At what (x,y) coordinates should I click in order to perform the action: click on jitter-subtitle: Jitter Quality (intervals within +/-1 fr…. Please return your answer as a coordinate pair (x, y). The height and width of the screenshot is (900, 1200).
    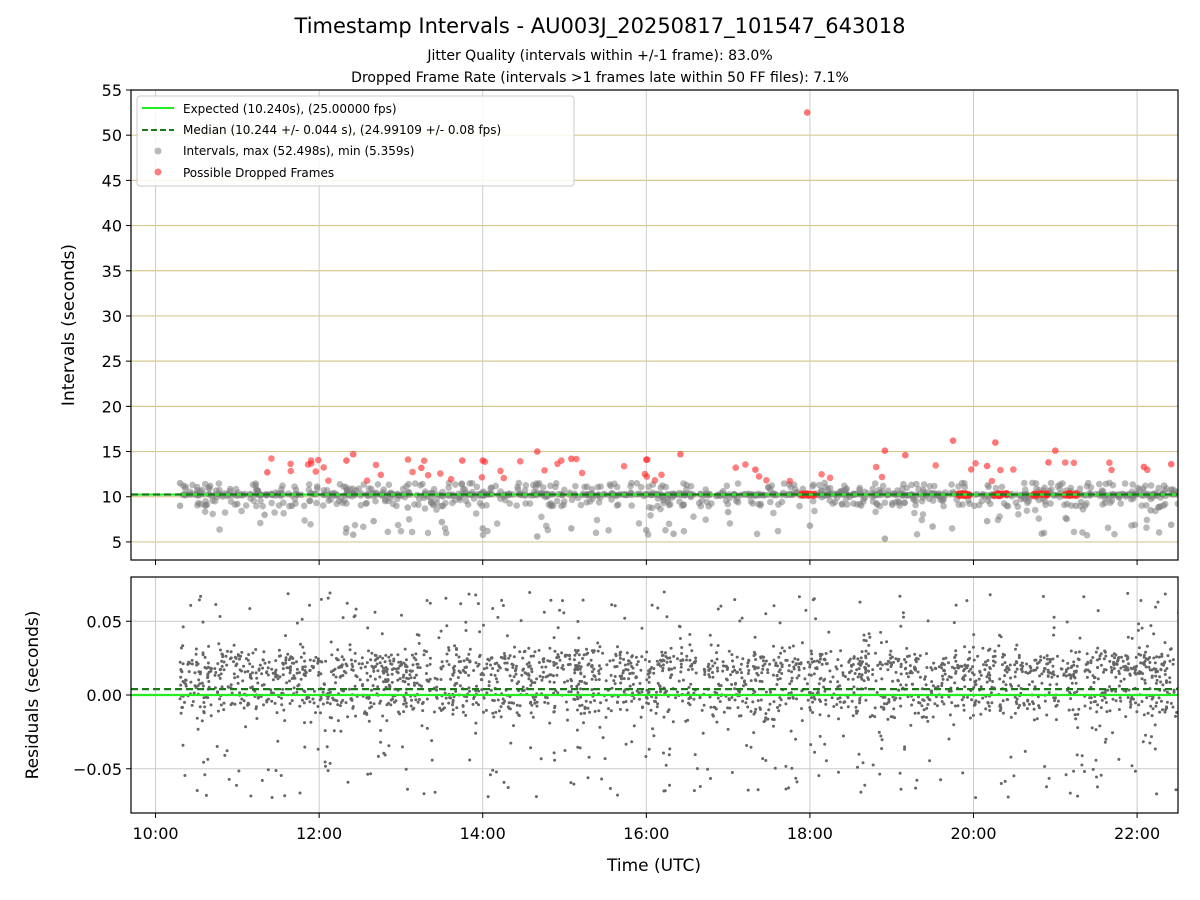
    Looking at the image, I should click on (600, 56).